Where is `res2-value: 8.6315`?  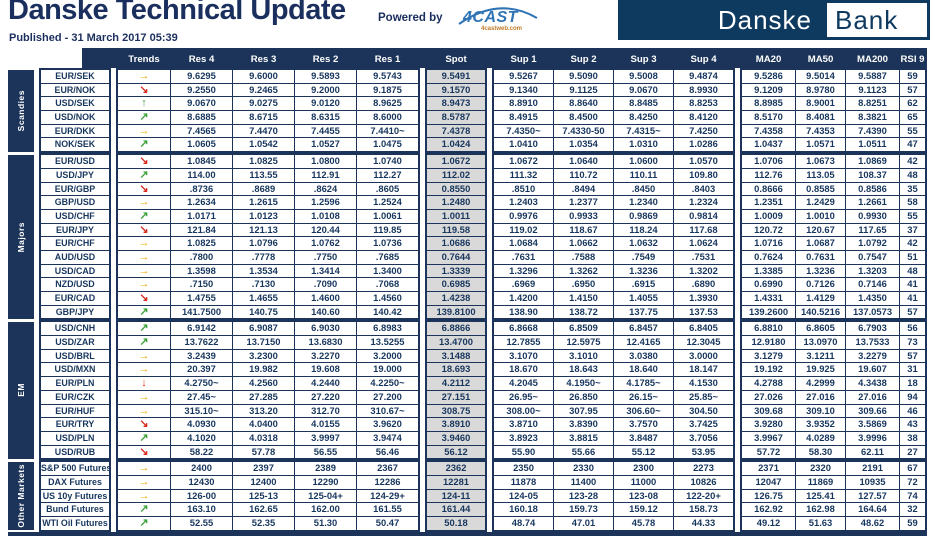
res2-value: 8.6315 is located at coordinates (325, 117).